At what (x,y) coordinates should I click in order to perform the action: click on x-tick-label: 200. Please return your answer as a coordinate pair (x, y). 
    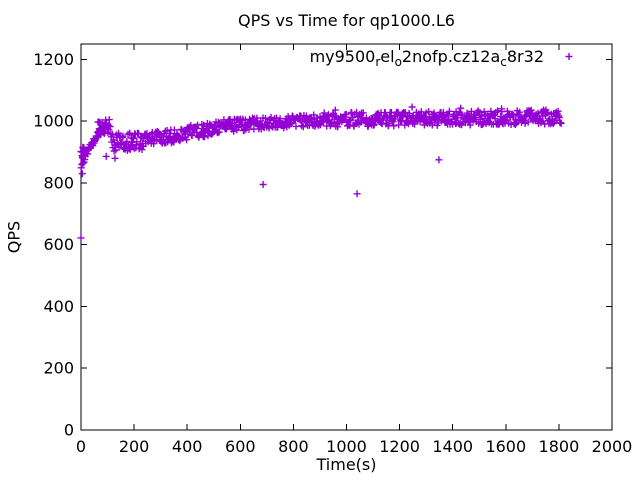
    Looking at the image, I should click on (134, 446).